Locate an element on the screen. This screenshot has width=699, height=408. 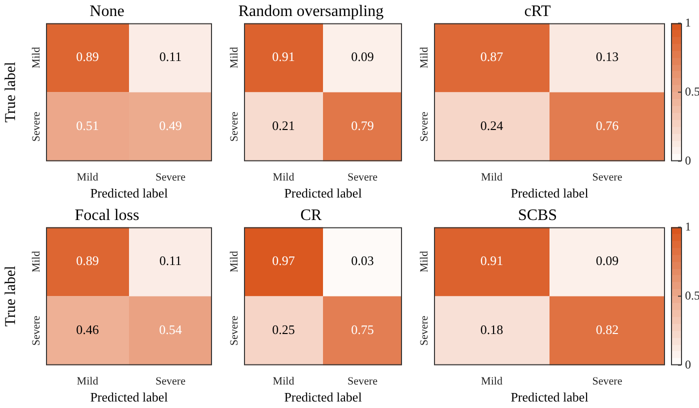
chart-title: Random oversampling is located at coordinates (311, 11).